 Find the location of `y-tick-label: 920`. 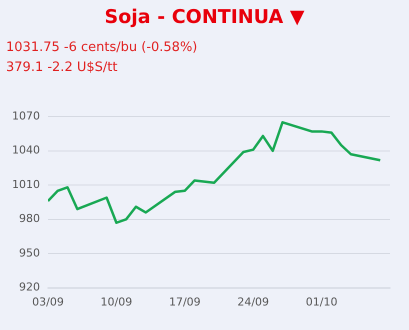

y-tick-label: 920 is located at coordinates (29, 287).